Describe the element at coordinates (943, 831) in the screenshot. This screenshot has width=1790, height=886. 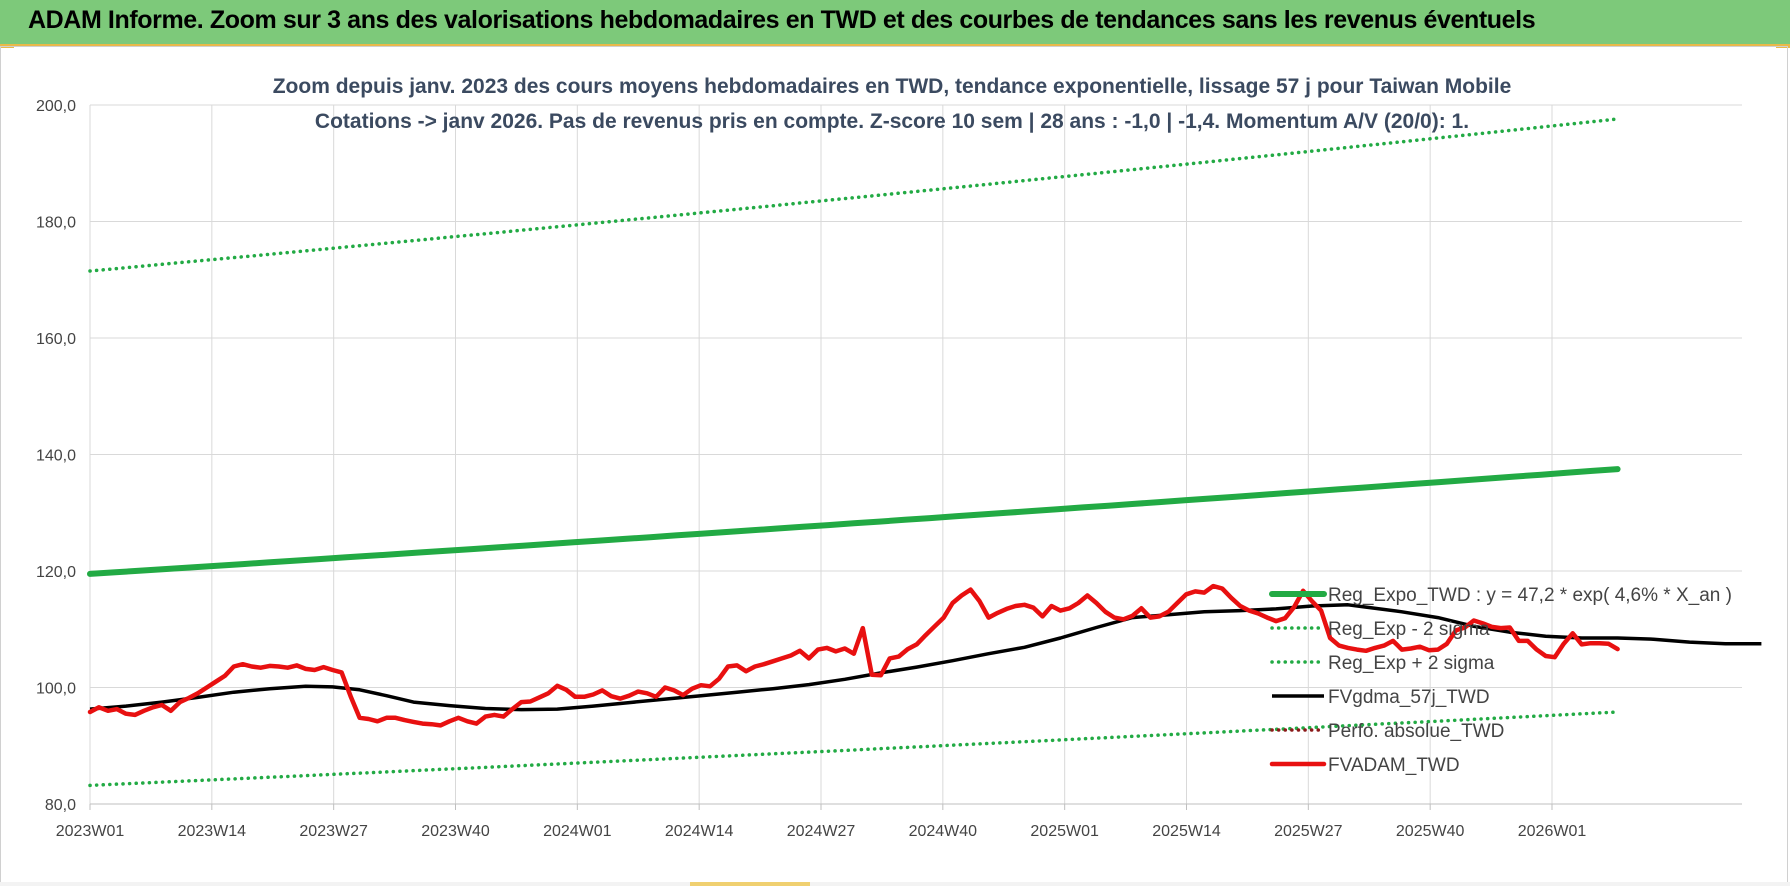
I see `x-tick-label: 2024W40` at that location.